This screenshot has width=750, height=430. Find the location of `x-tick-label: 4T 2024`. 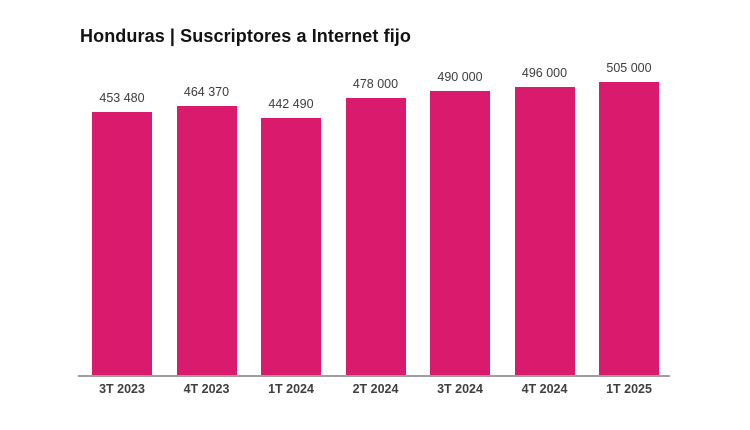

x-tick-label: 4T 2024 is located at coordinates (545, 389).